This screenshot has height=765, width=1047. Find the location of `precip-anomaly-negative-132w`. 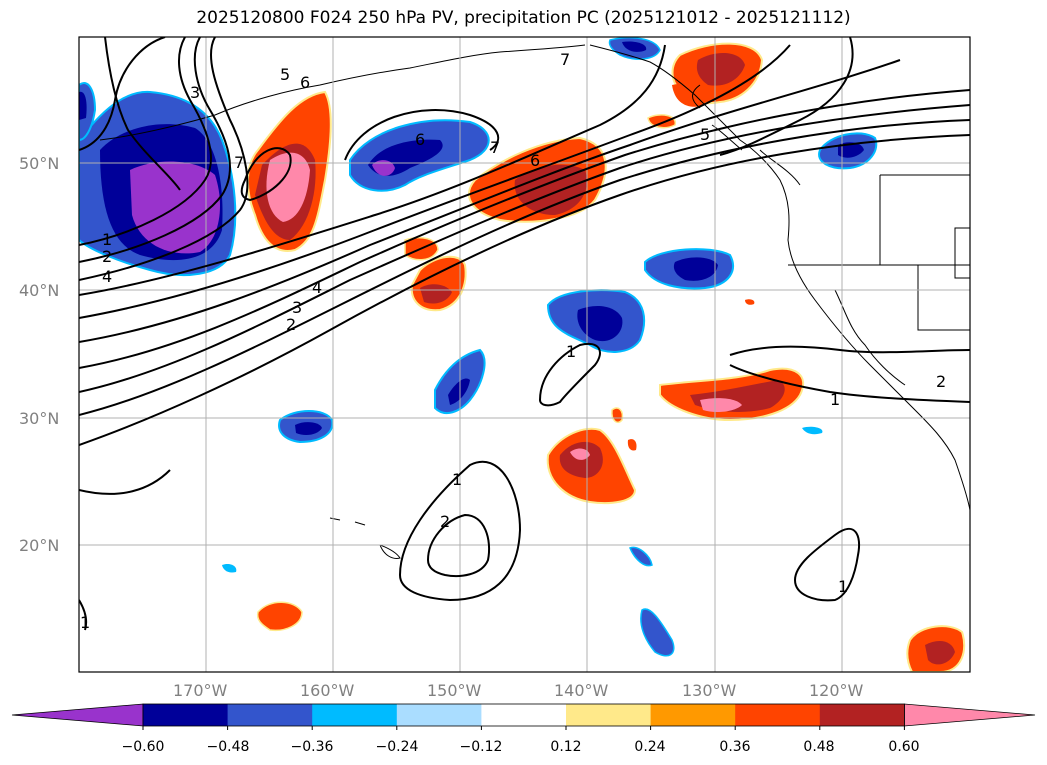

precip-anomaly-negative-132w is located at coordinates (689, 269).